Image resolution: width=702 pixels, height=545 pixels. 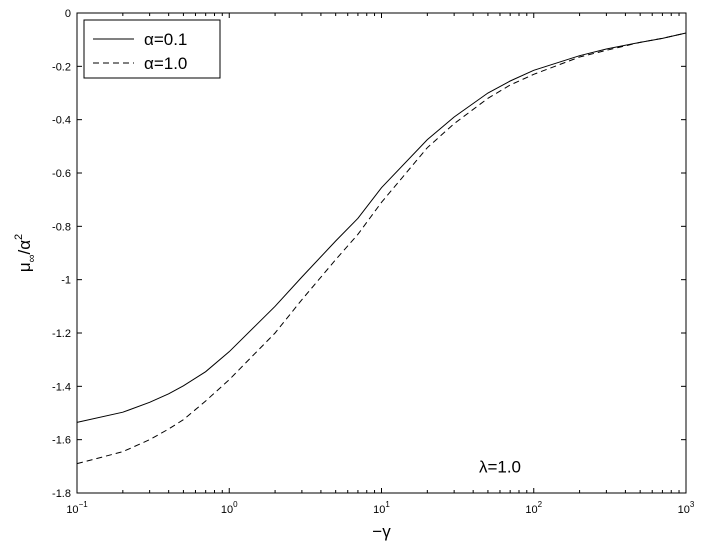 What do you see at coordinates (61, 174) in the screenshot?
I see `y-tick-label: -0.6` at bounding box center [61, 174].